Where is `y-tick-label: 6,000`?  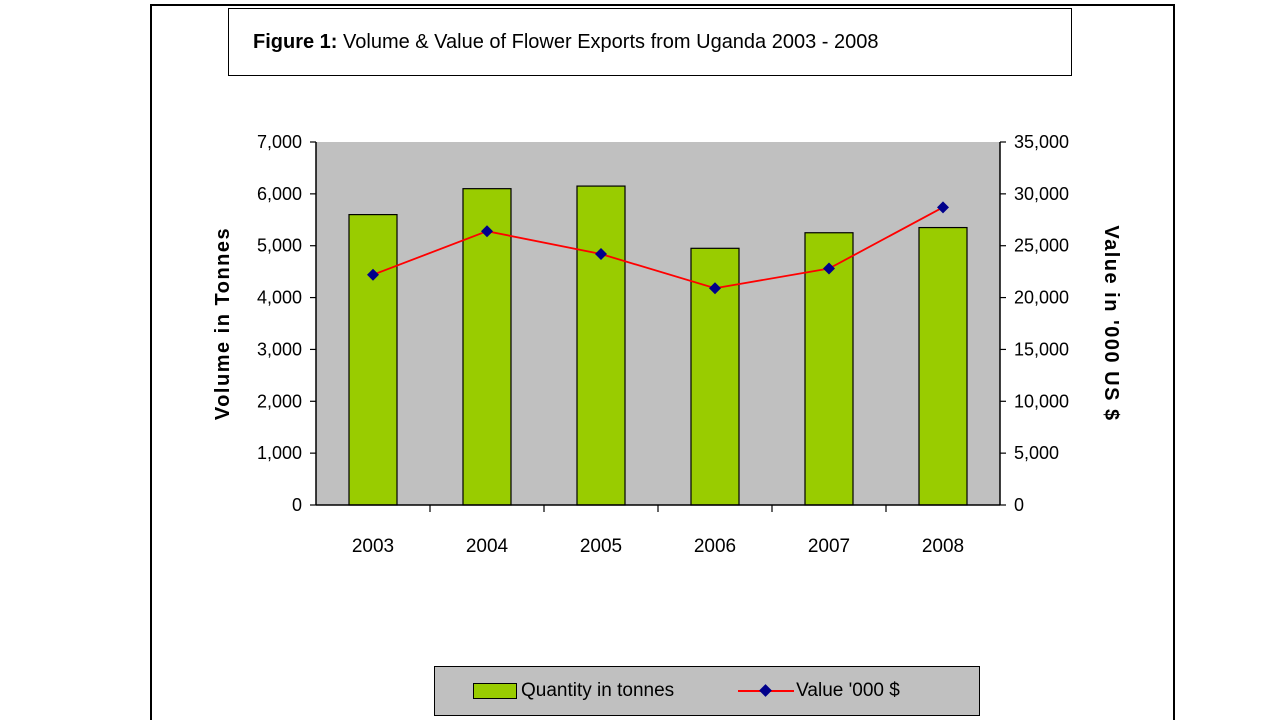
y-tick-label: 6,000 is located at coordinates (279, 194).